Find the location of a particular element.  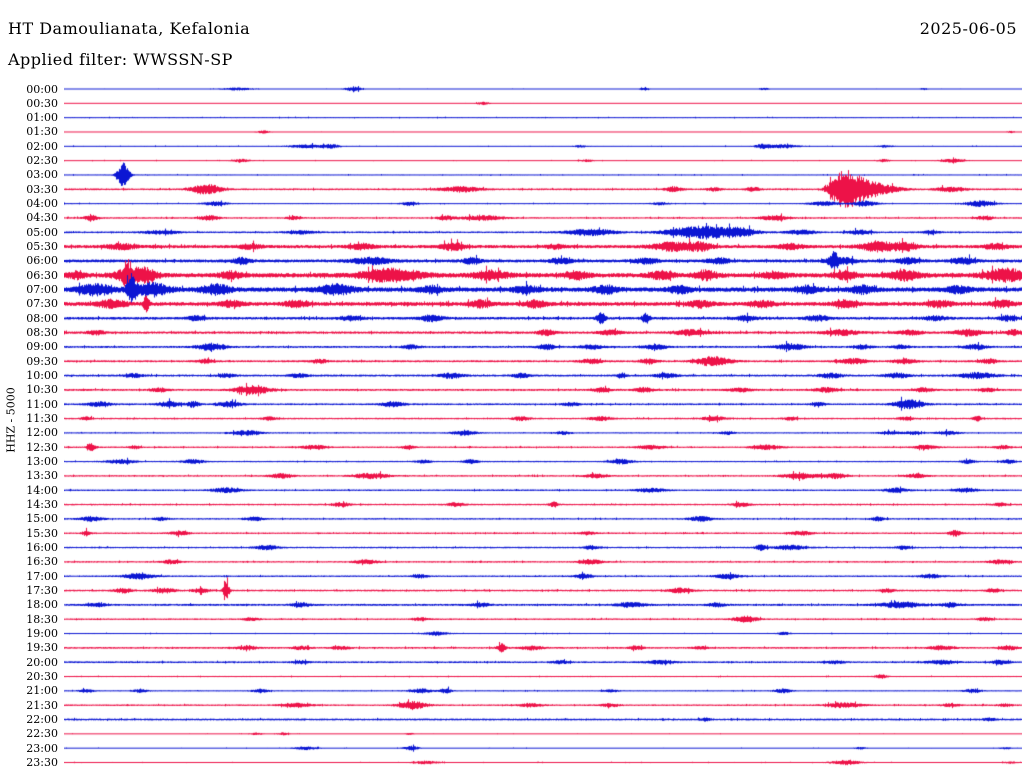

station-title: HT Damoulianata, Kefalonia is located at coordinates (129, 28).